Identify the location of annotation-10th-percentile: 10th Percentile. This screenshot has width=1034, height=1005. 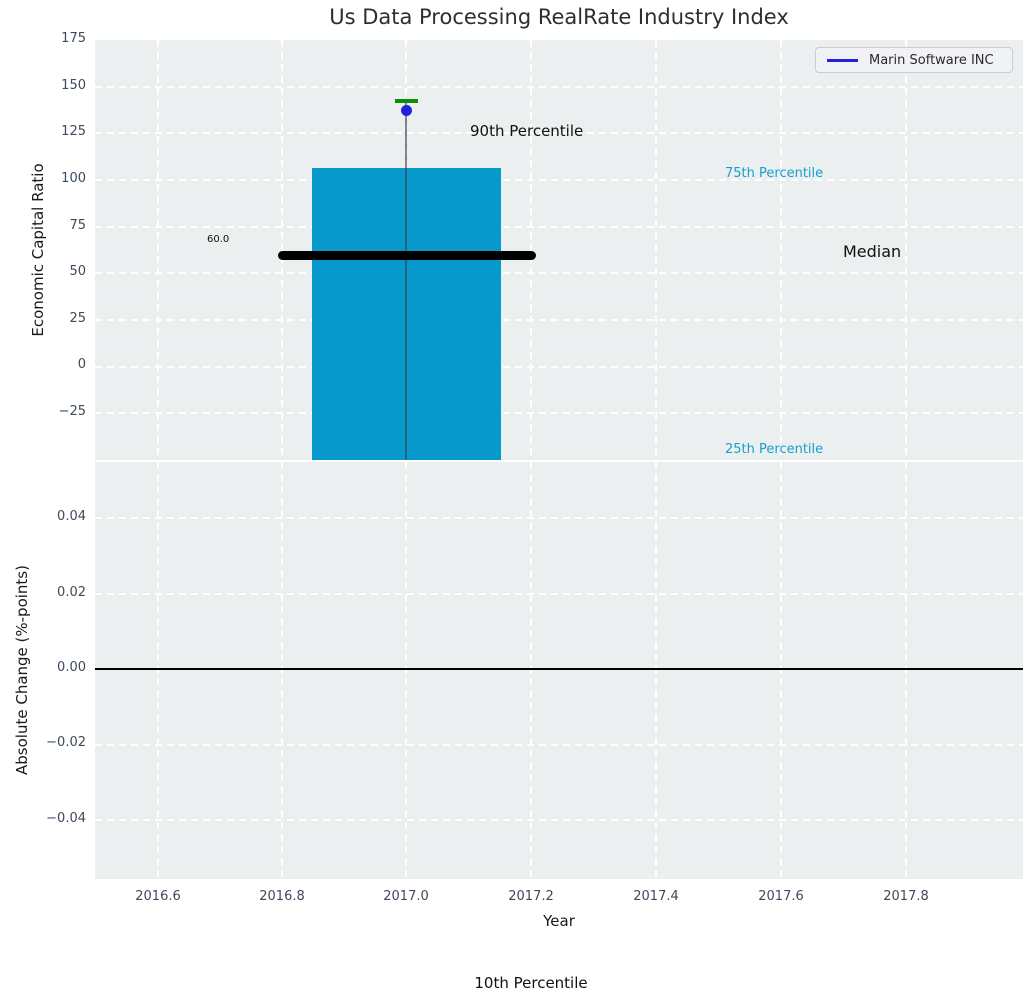
(531, 983).